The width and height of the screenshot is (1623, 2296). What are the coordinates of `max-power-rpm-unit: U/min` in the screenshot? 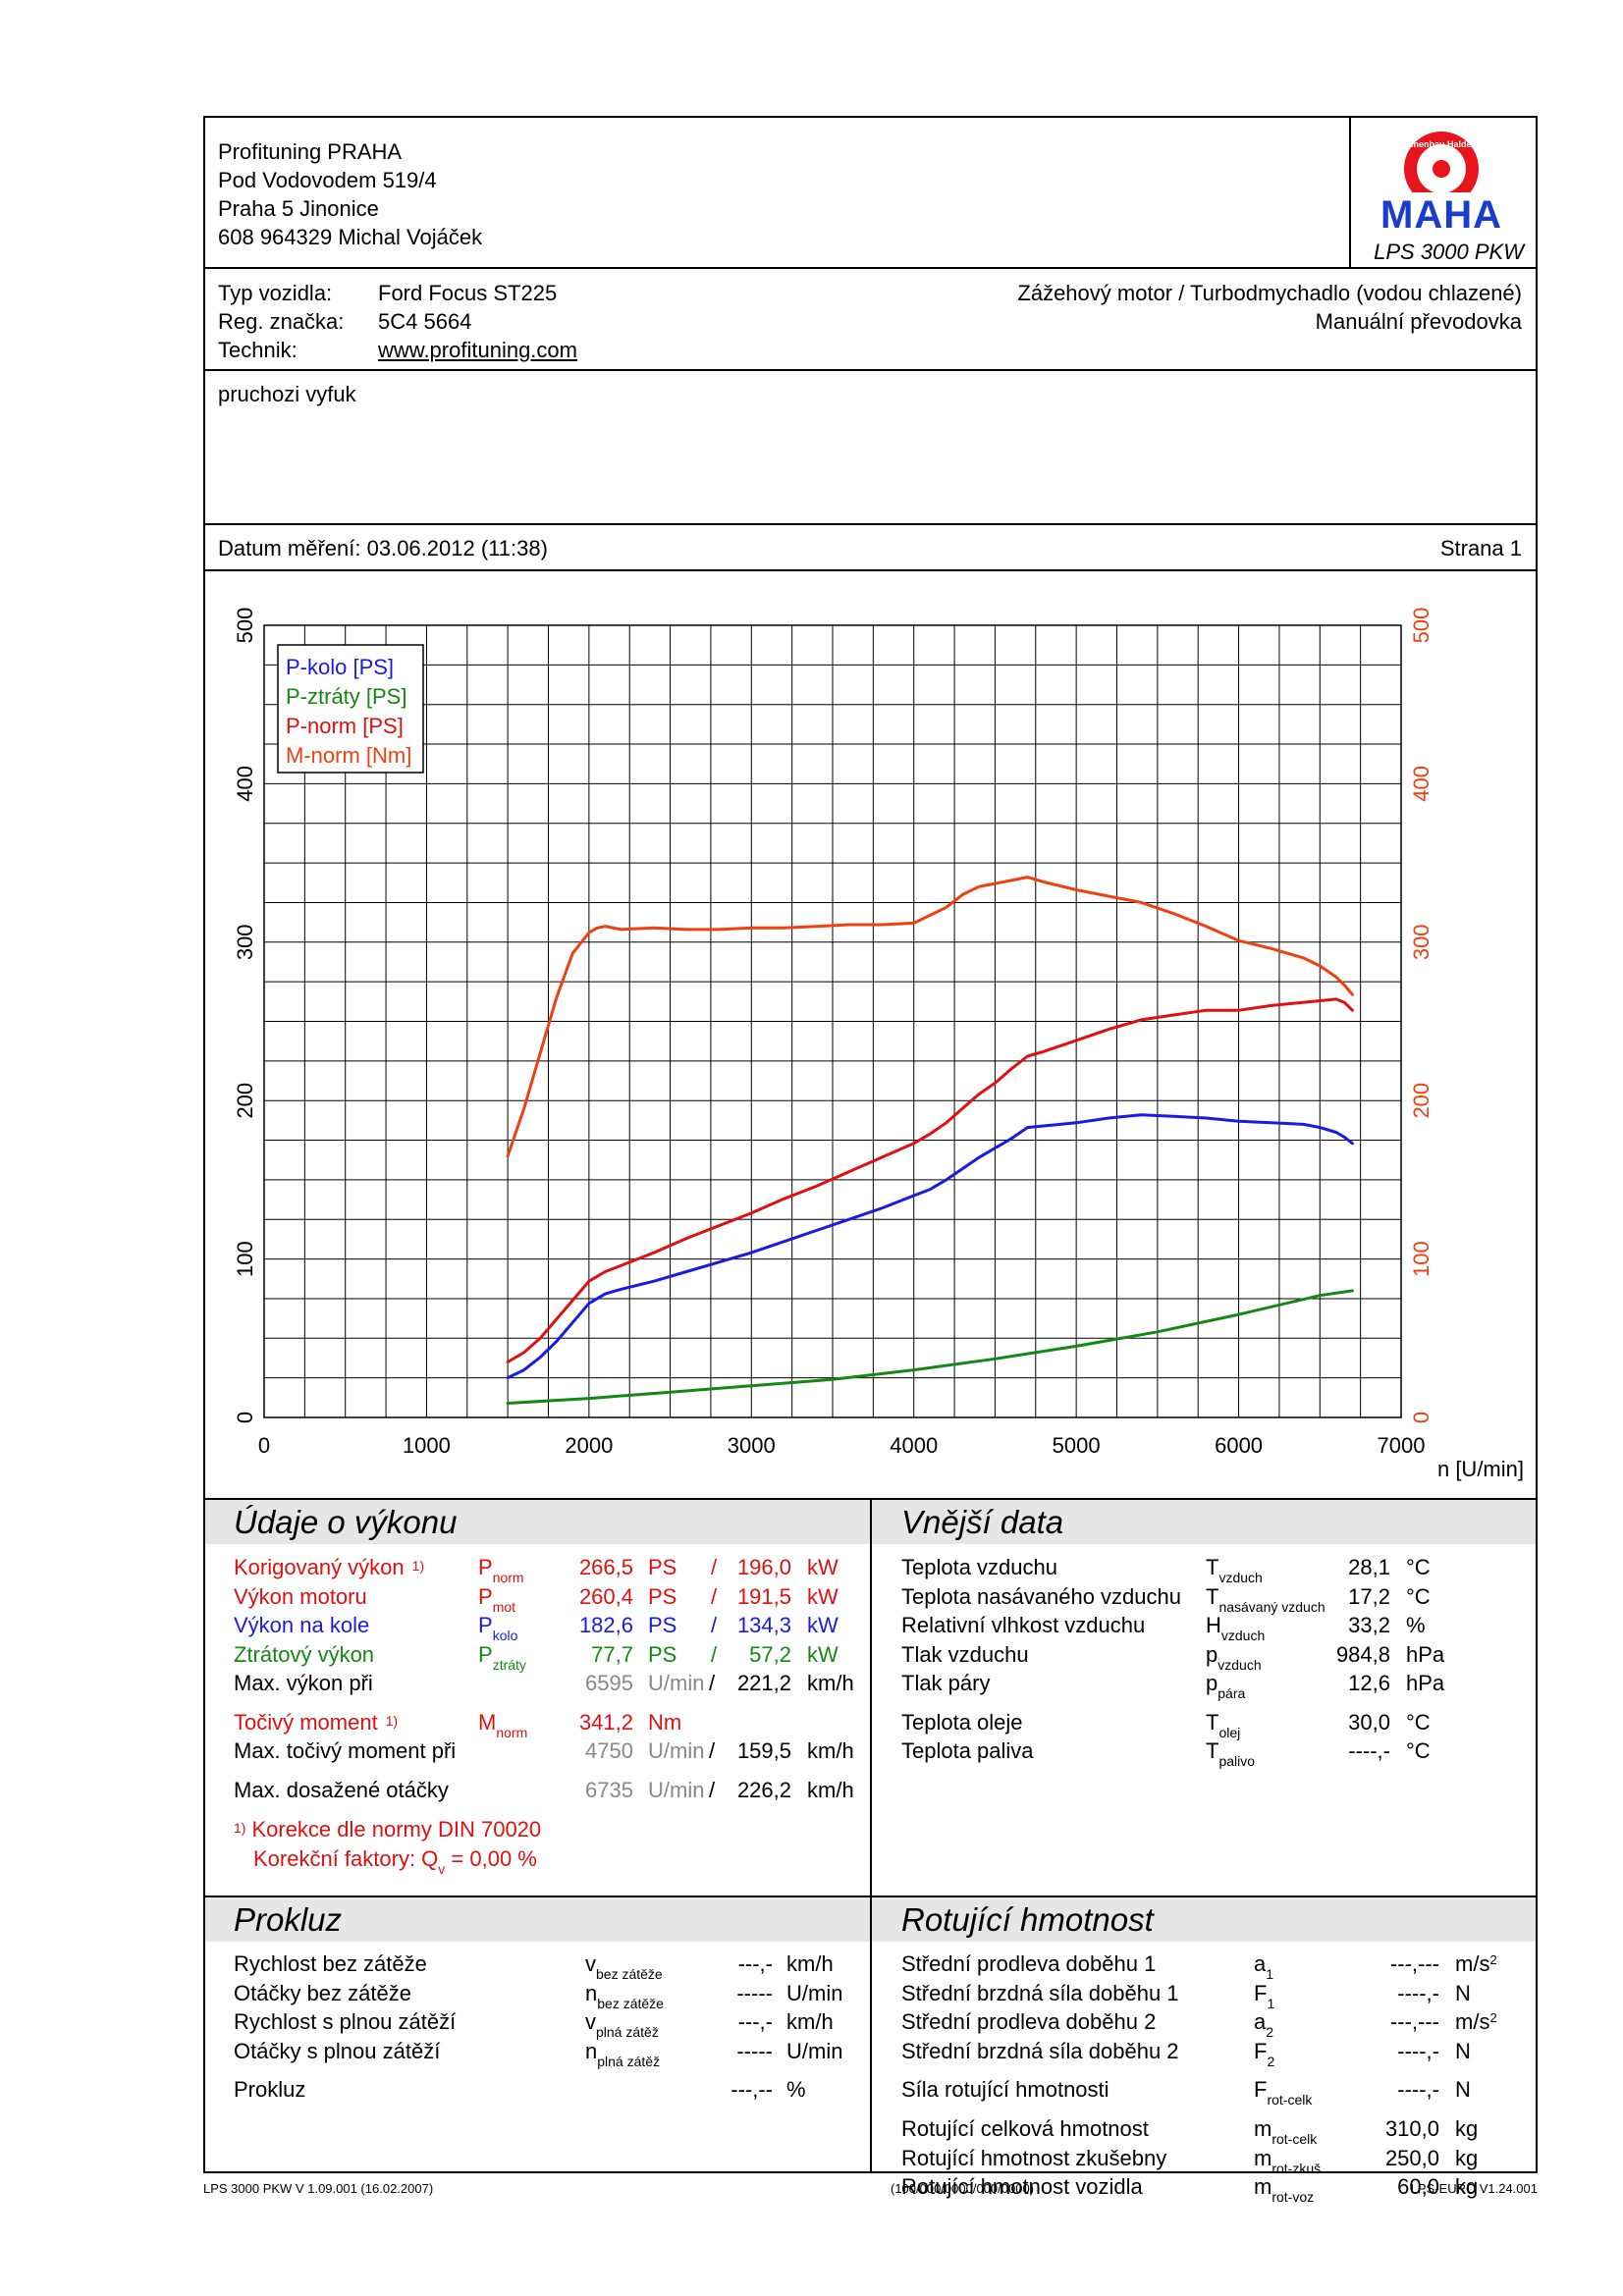 It's located at (676, 1683).